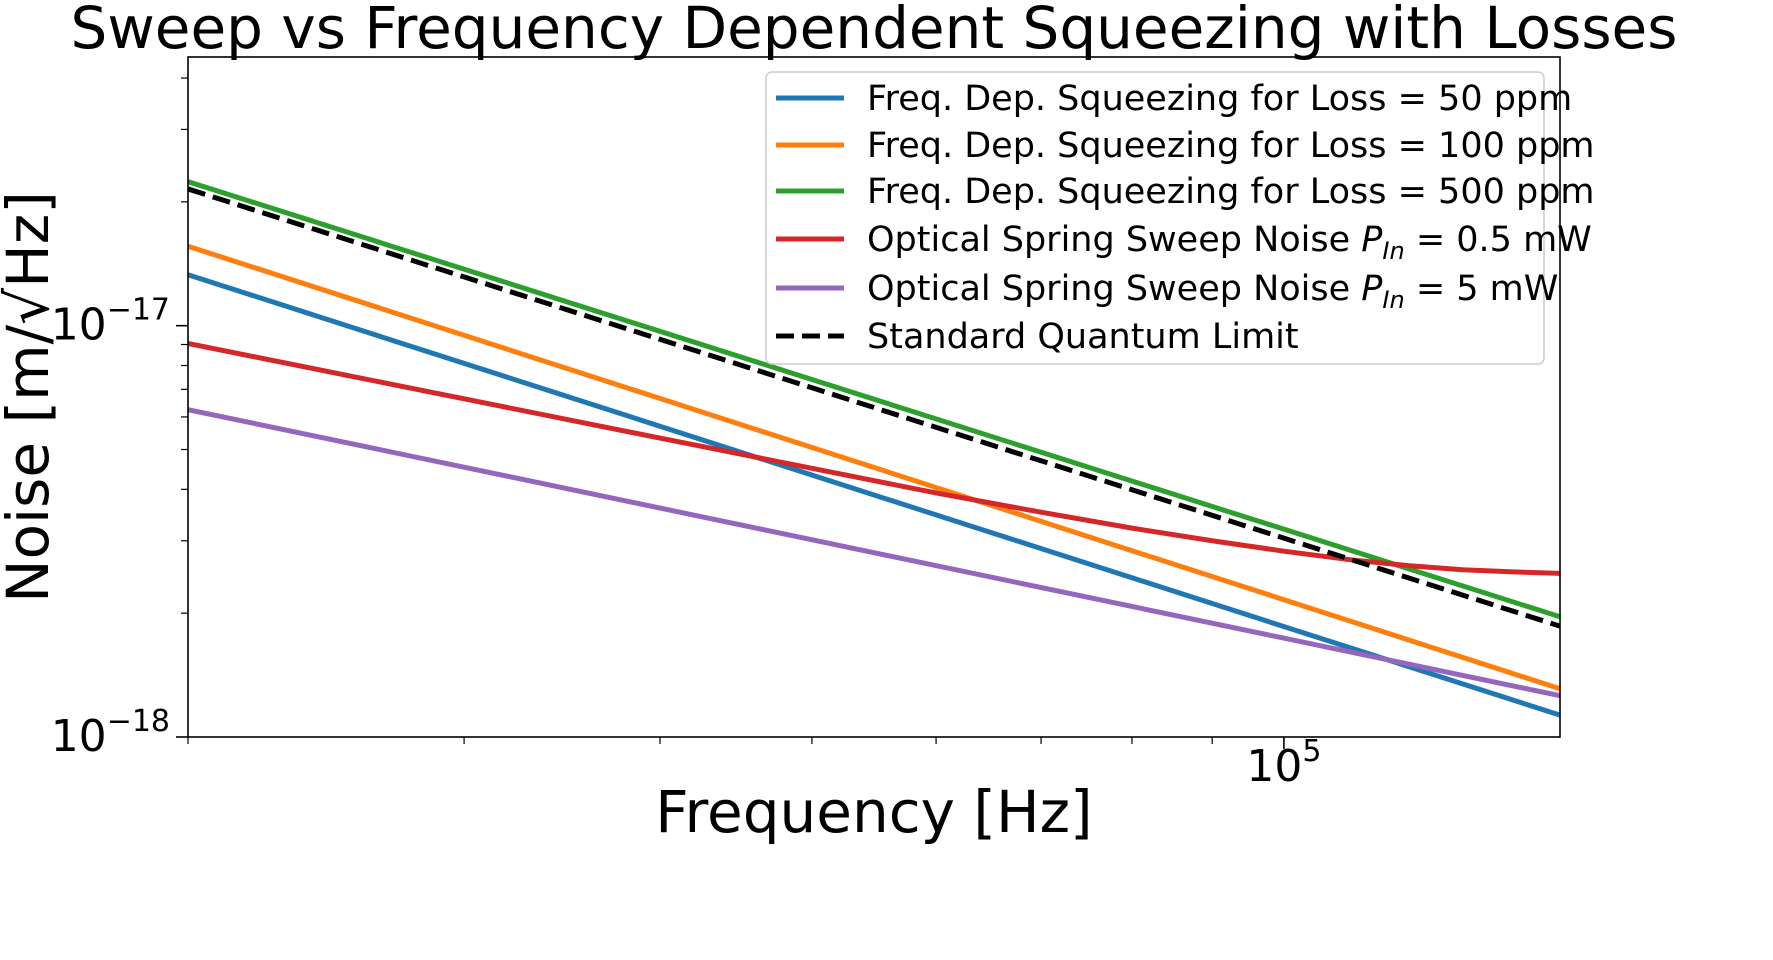 This screenshot has height=960, width=1773. What do you see at coordinates (1083, 337) in the screenshot?
I see `legend-label-sql: Standard Quantum Limit` at bounding box center [1083, 337].